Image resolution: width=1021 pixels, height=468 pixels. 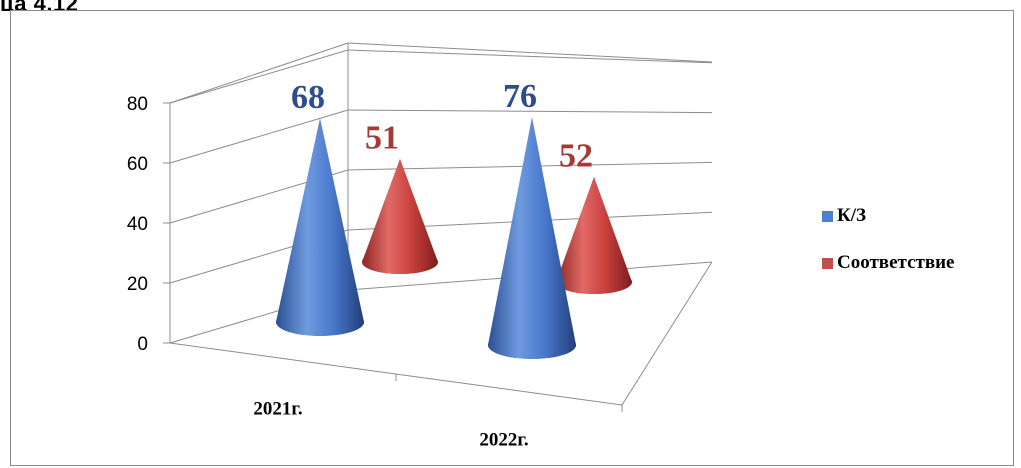 I want to click on legend-label-sootvetstvie: Соответствие, so click(x=896, y=262).